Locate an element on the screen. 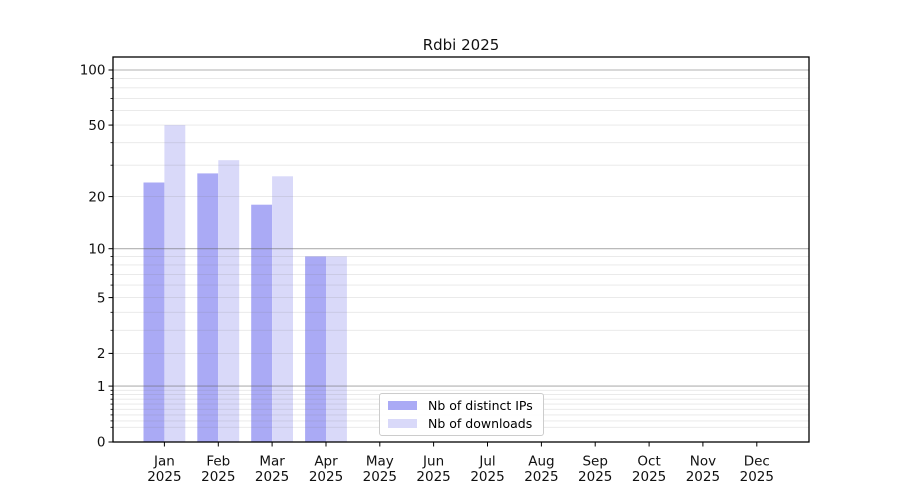 The image size is (900, 500). y-tick-label: 20 is located at coordinates (96, 197).